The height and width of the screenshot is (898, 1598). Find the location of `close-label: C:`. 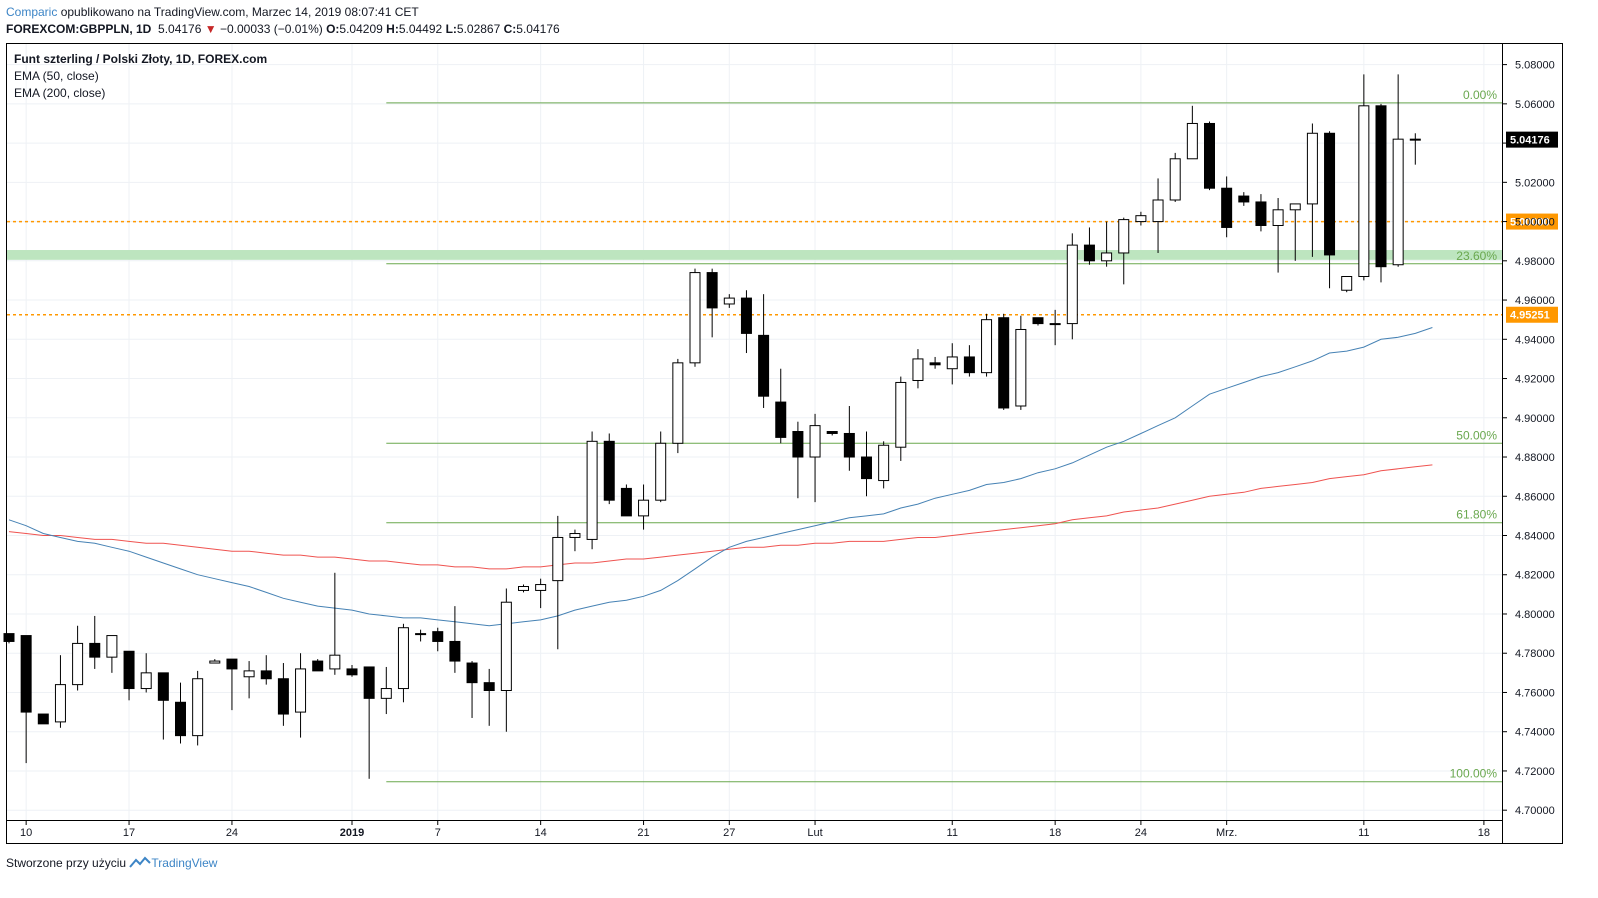

close-label: C: is located at coordinates (510, 29).